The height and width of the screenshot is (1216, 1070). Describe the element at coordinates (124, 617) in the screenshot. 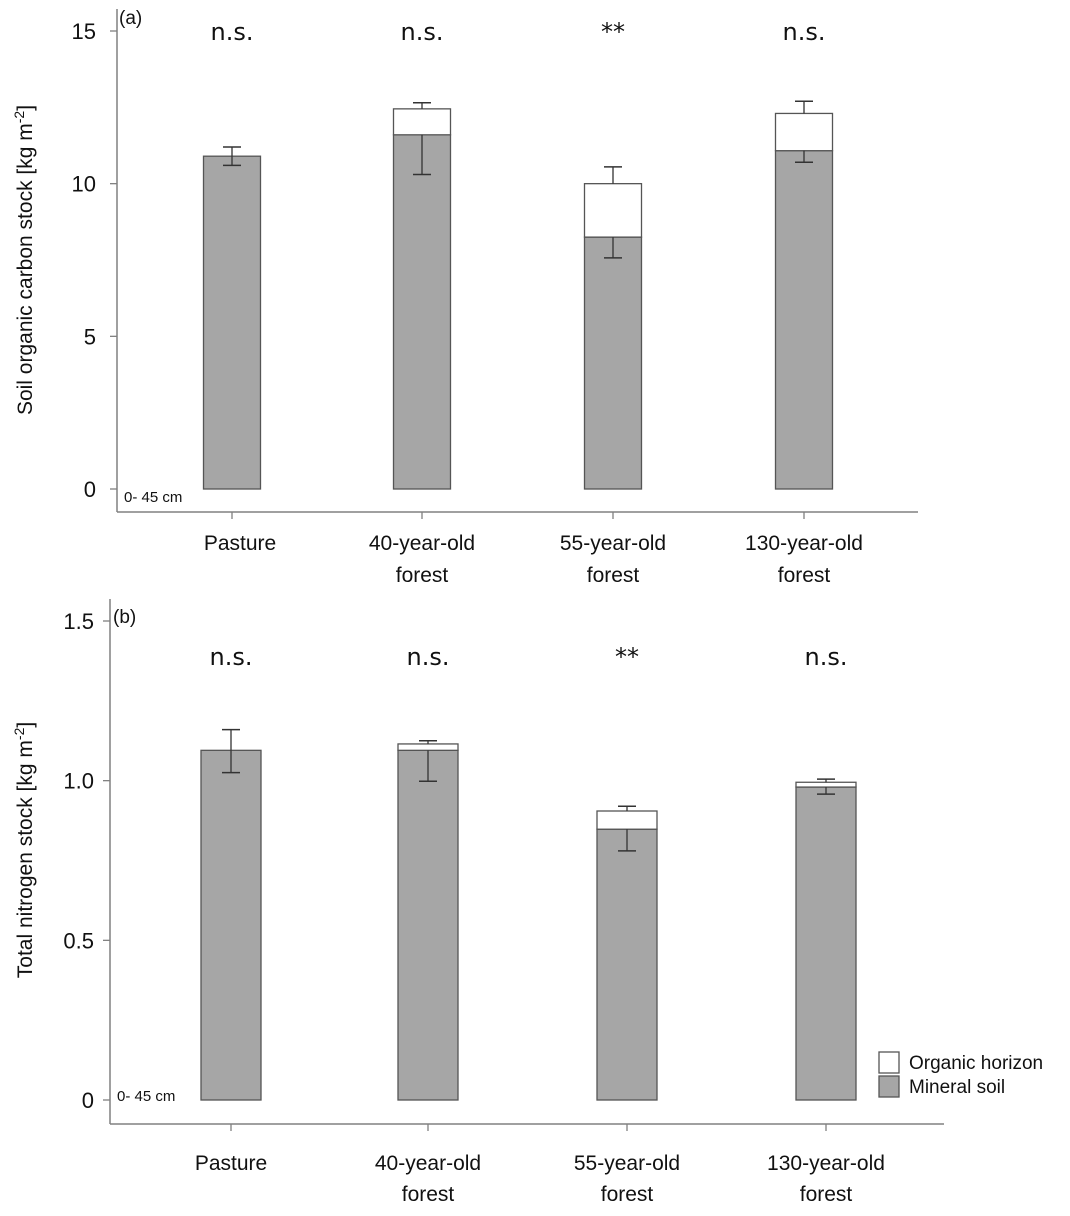

I see `panel-label: (b)` at that location.